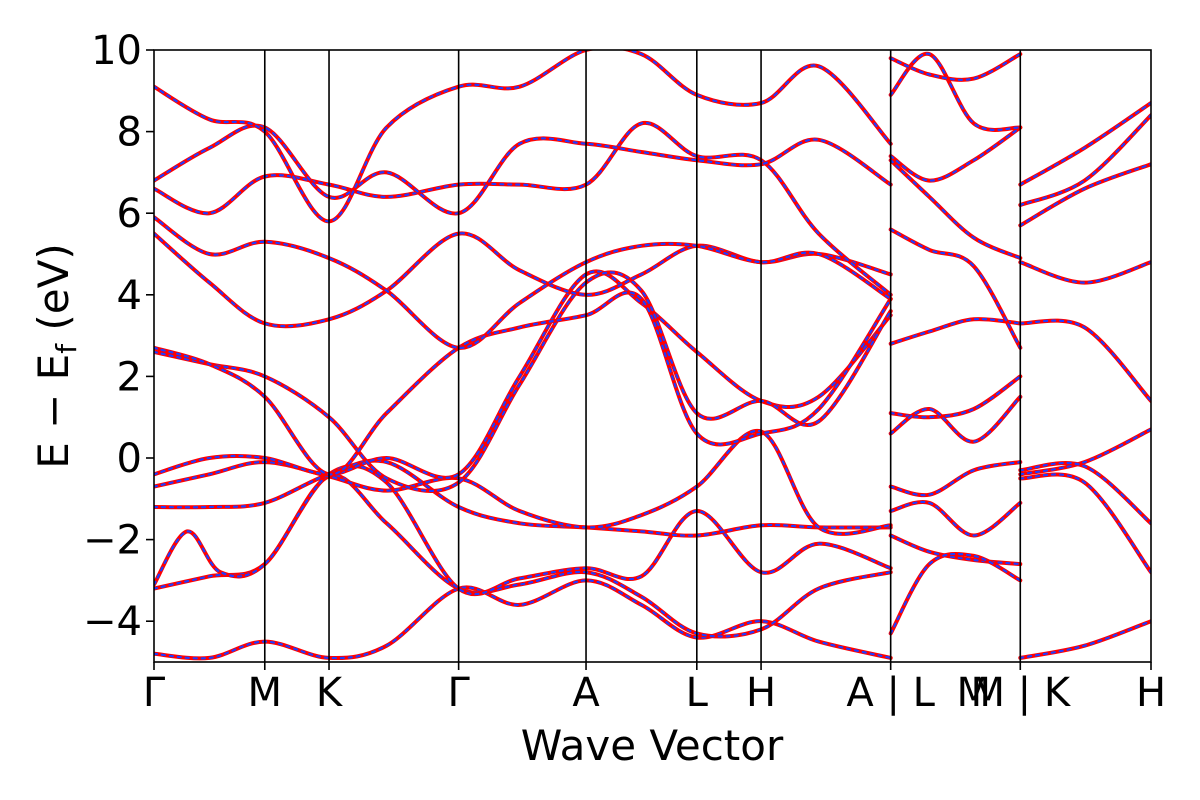  What do you see at coordinates (112, 541) in the screenshot?
I see `y-tick-label: −2` at bounding box center [112, 541].